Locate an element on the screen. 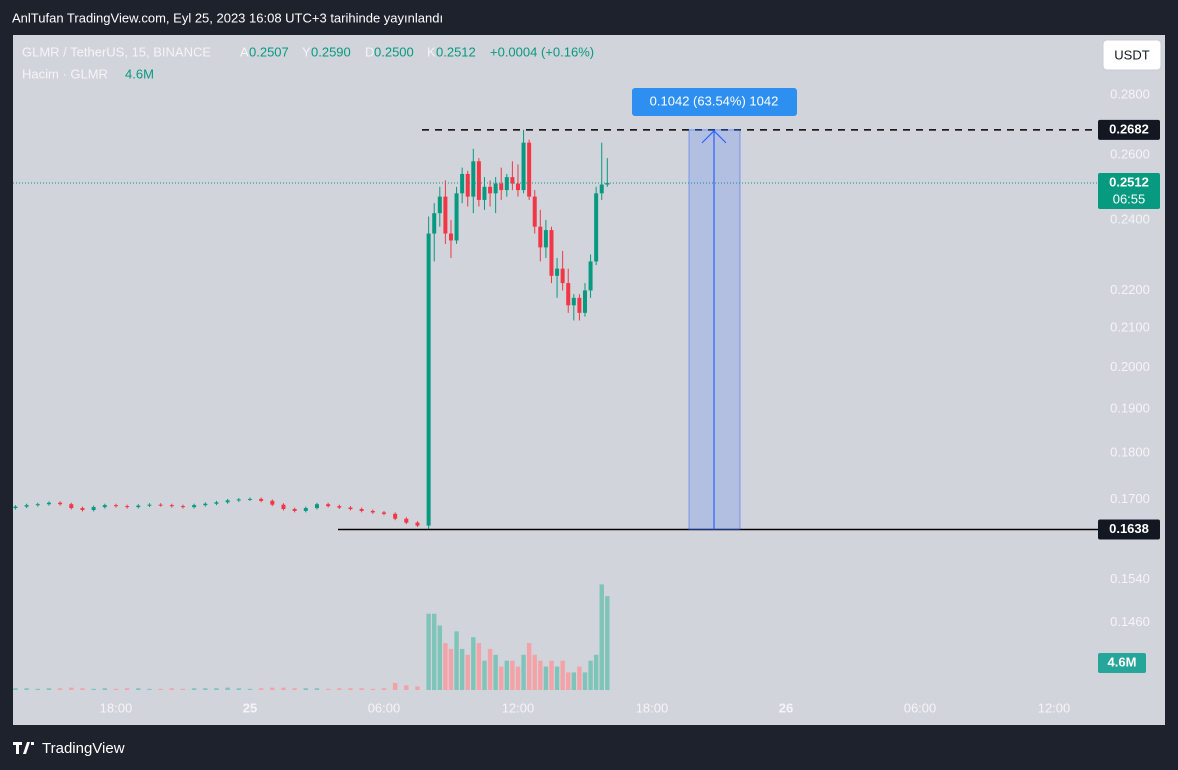 This screenshot has width=1178, height=770. measure-label-box is located at coordinates (714, 102).